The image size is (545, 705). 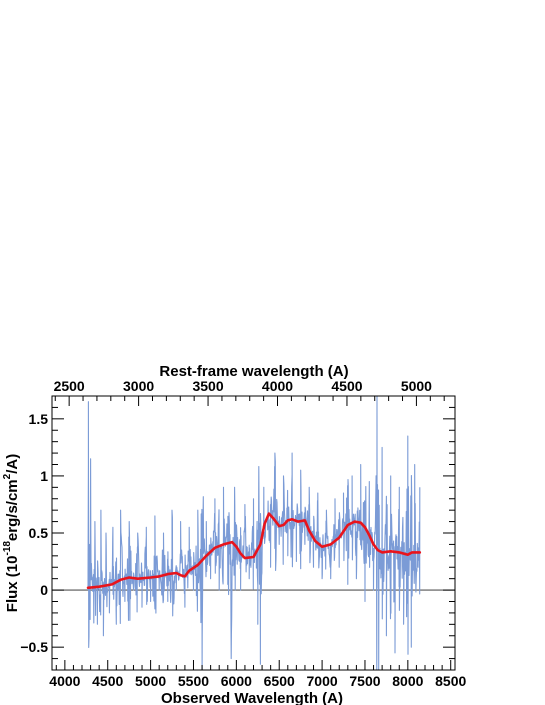 What do you see at coordinates (253, 371) in the screenshot?
I see `top-axis-title: Rest-frame wavelength (A)` at bounding box center [253, 371].